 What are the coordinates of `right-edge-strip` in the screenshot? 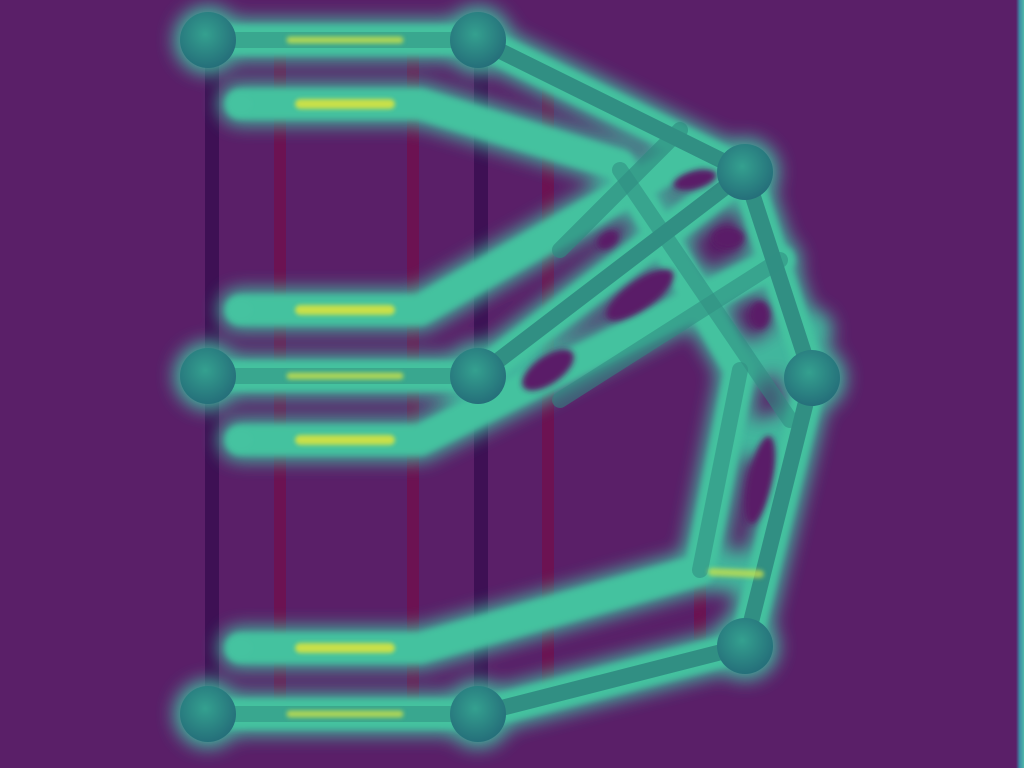 It's located at (1020, 384).